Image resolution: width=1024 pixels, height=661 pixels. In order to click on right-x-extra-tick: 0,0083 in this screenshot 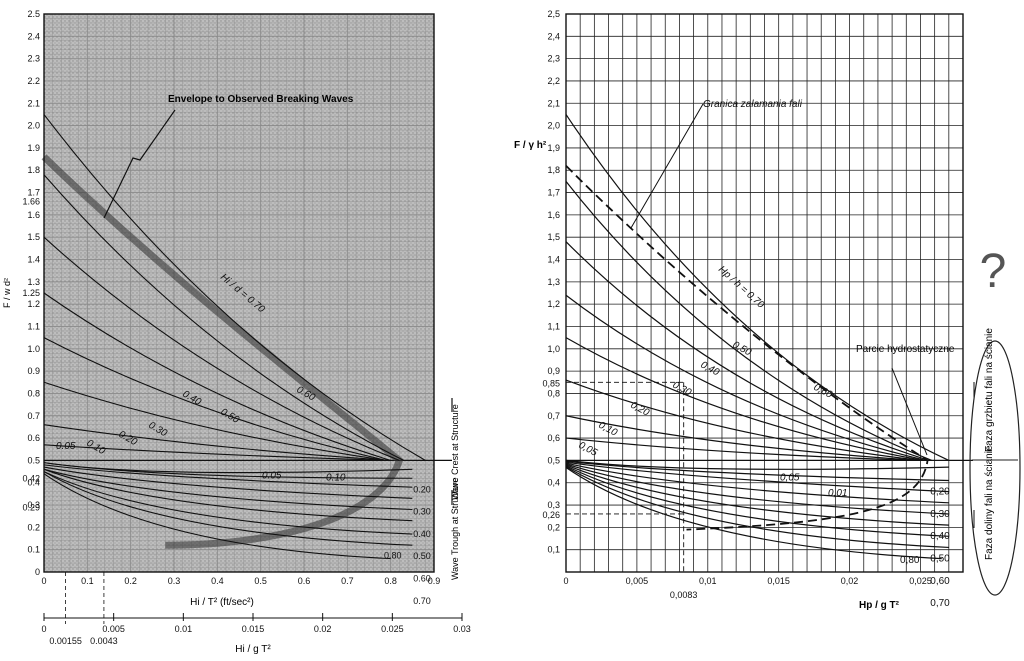, I will do `click(684, 595)`.